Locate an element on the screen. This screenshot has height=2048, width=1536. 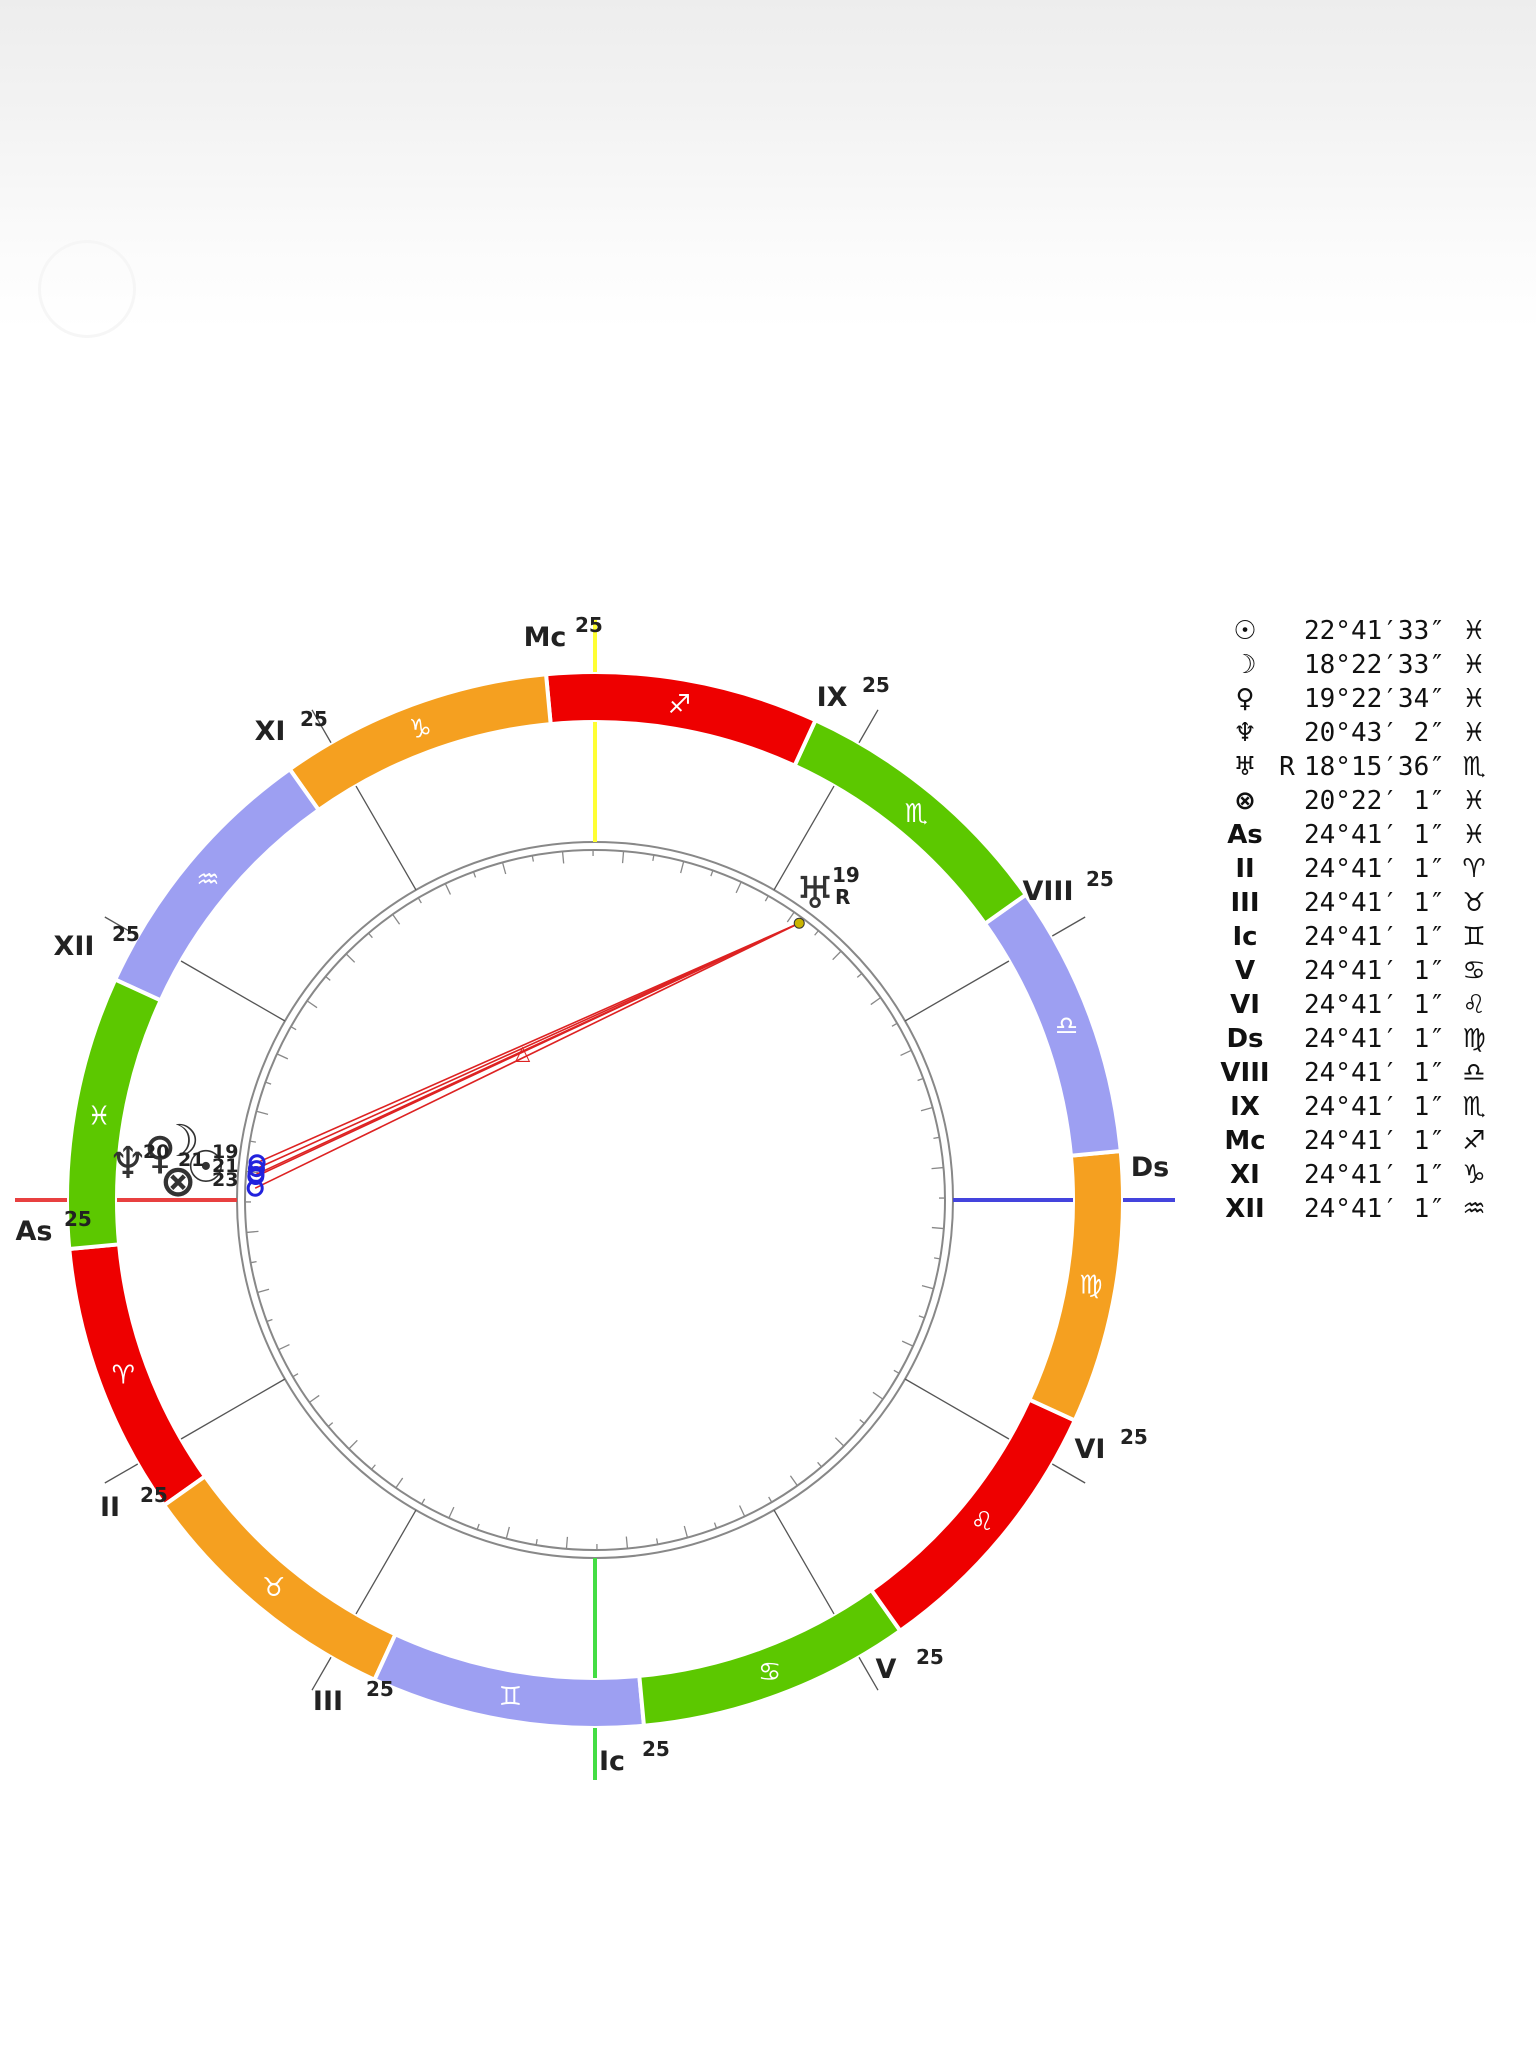
positions-row-ic: Ic 24°41′ 1″ ♊ is located at coordinates (1370, 937).